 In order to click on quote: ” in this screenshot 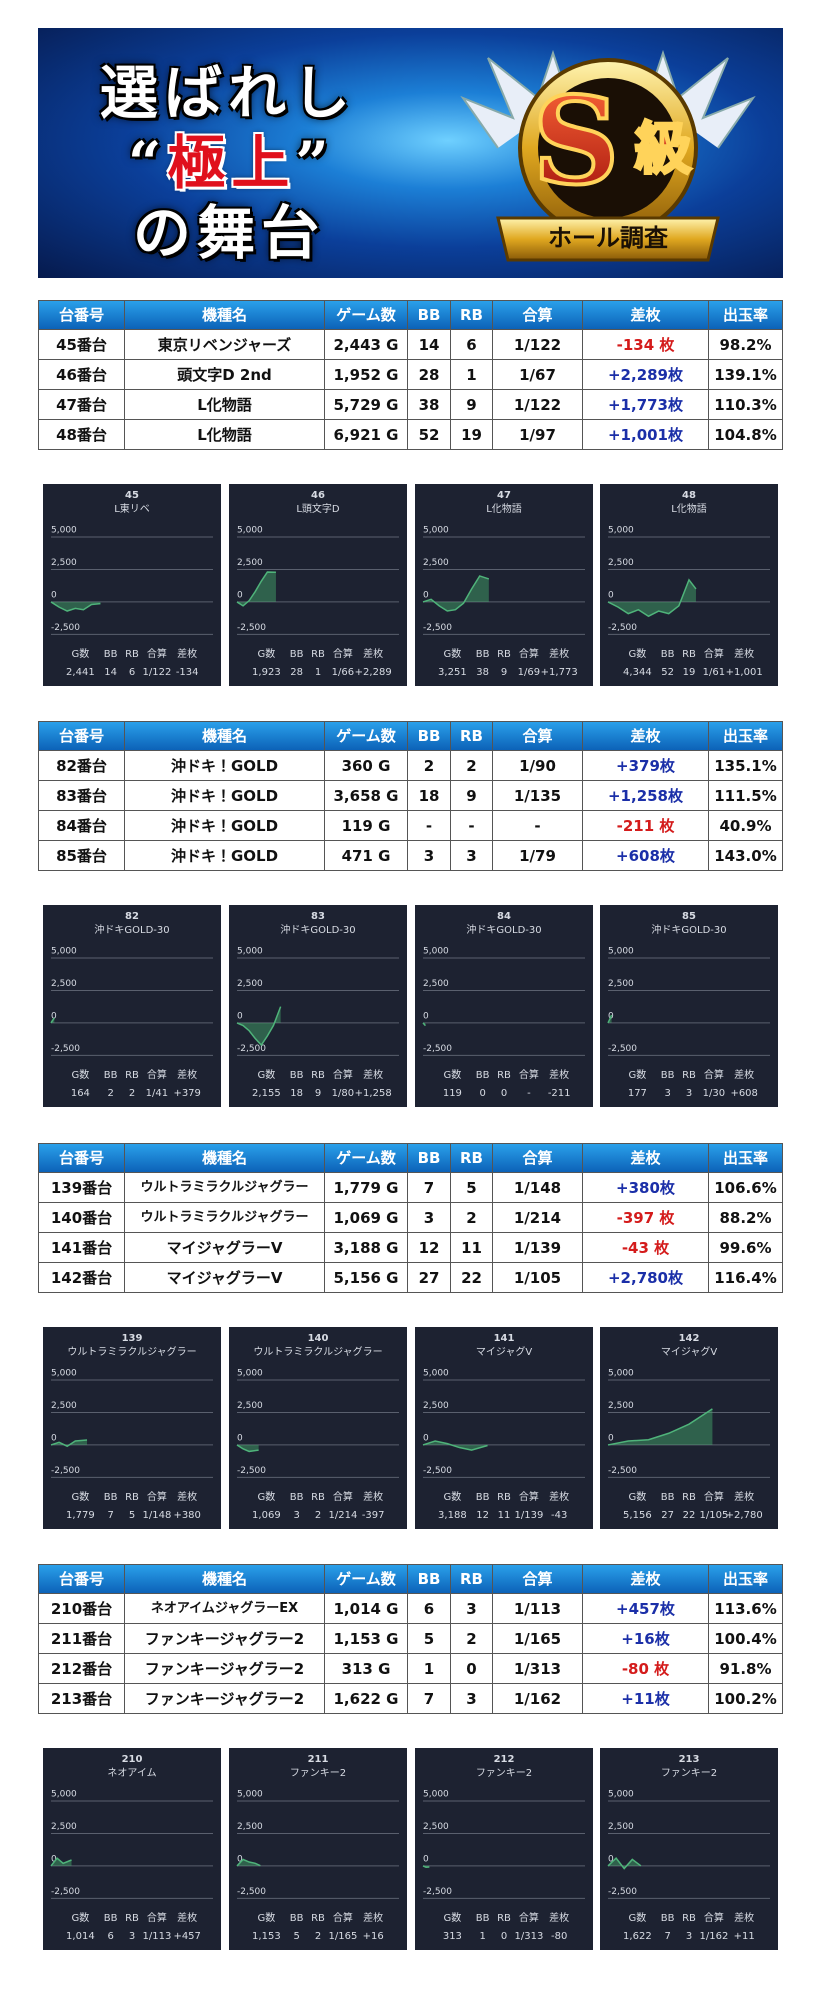, I will do `click(315, 163)`.